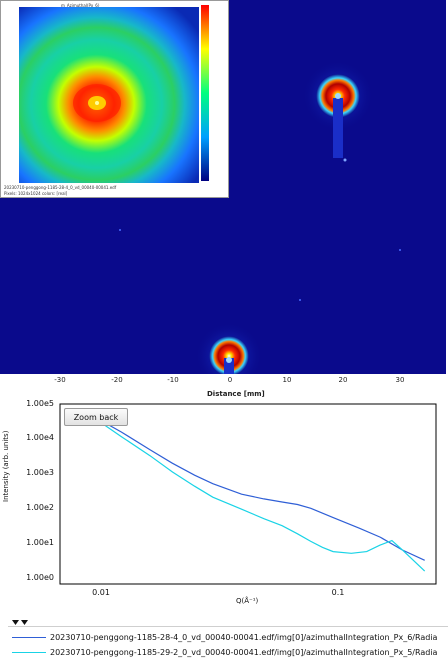  Describe the element at coordinates (236, 394) in the screenshot. I see `x-axis-label: Distance [mm]` at that location.